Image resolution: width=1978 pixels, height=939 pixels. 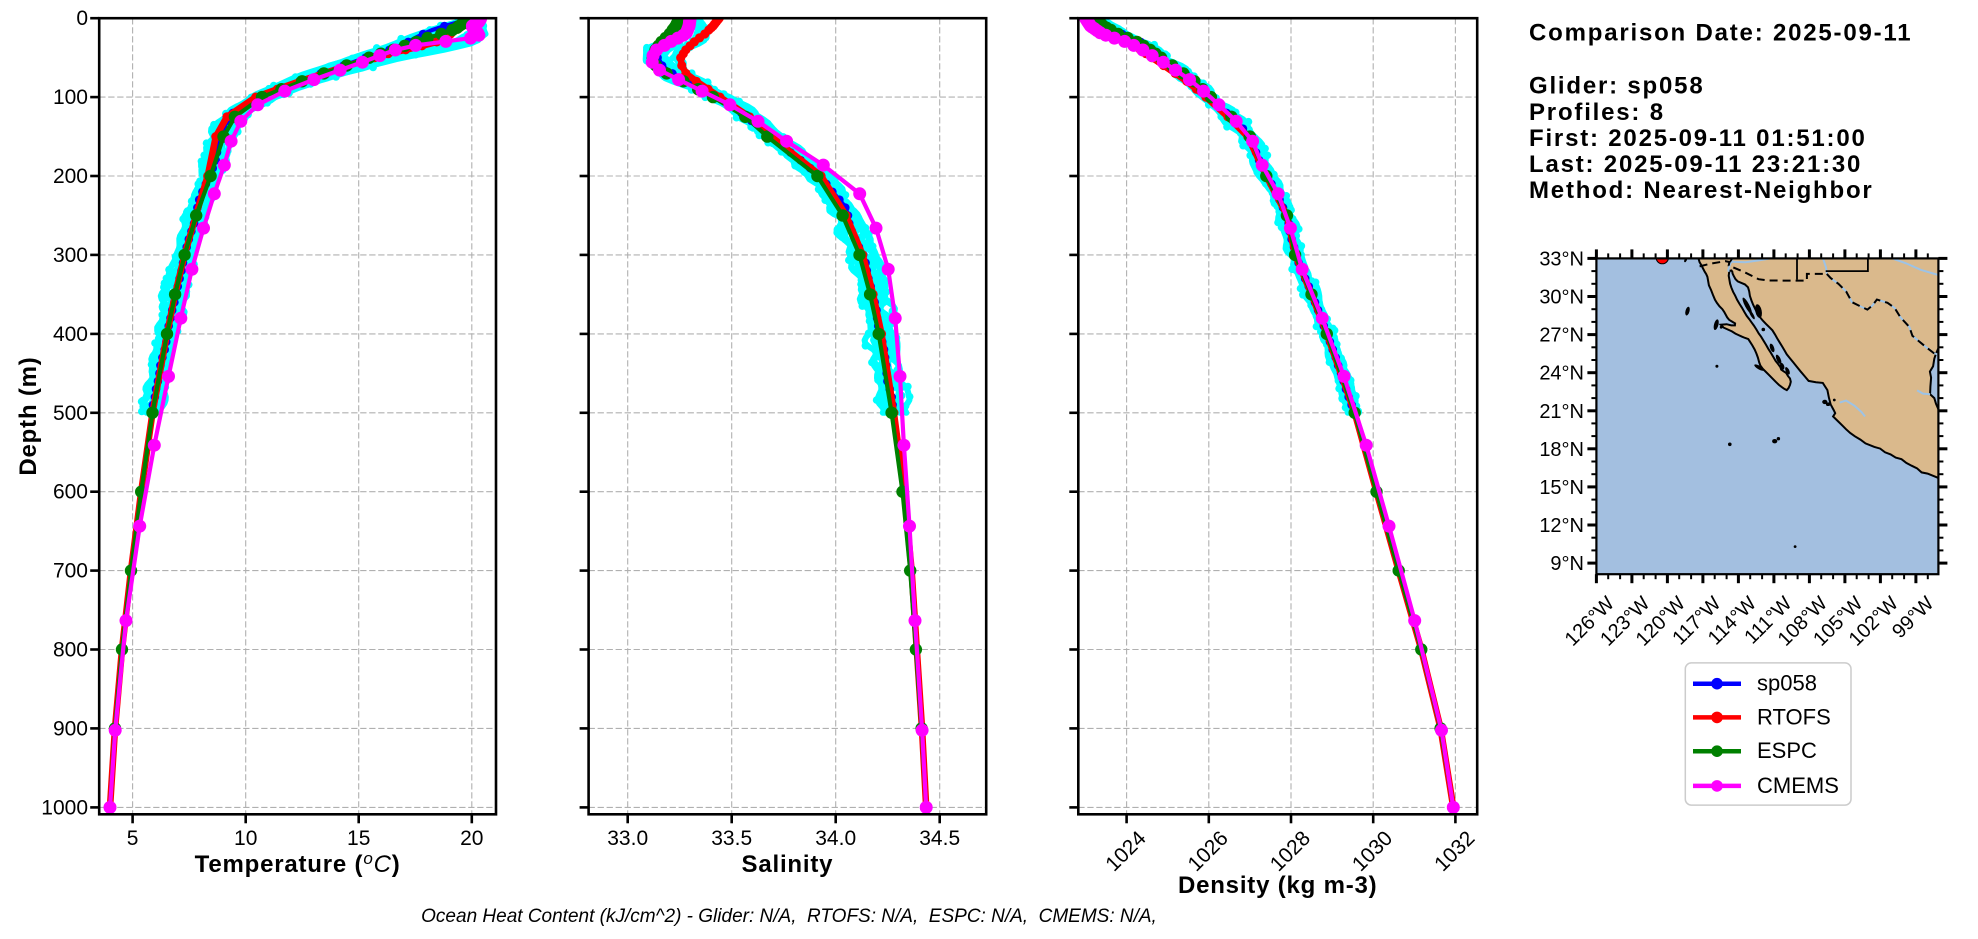 I want to click on svg-text: 33.0, so click(x=627, y=838).